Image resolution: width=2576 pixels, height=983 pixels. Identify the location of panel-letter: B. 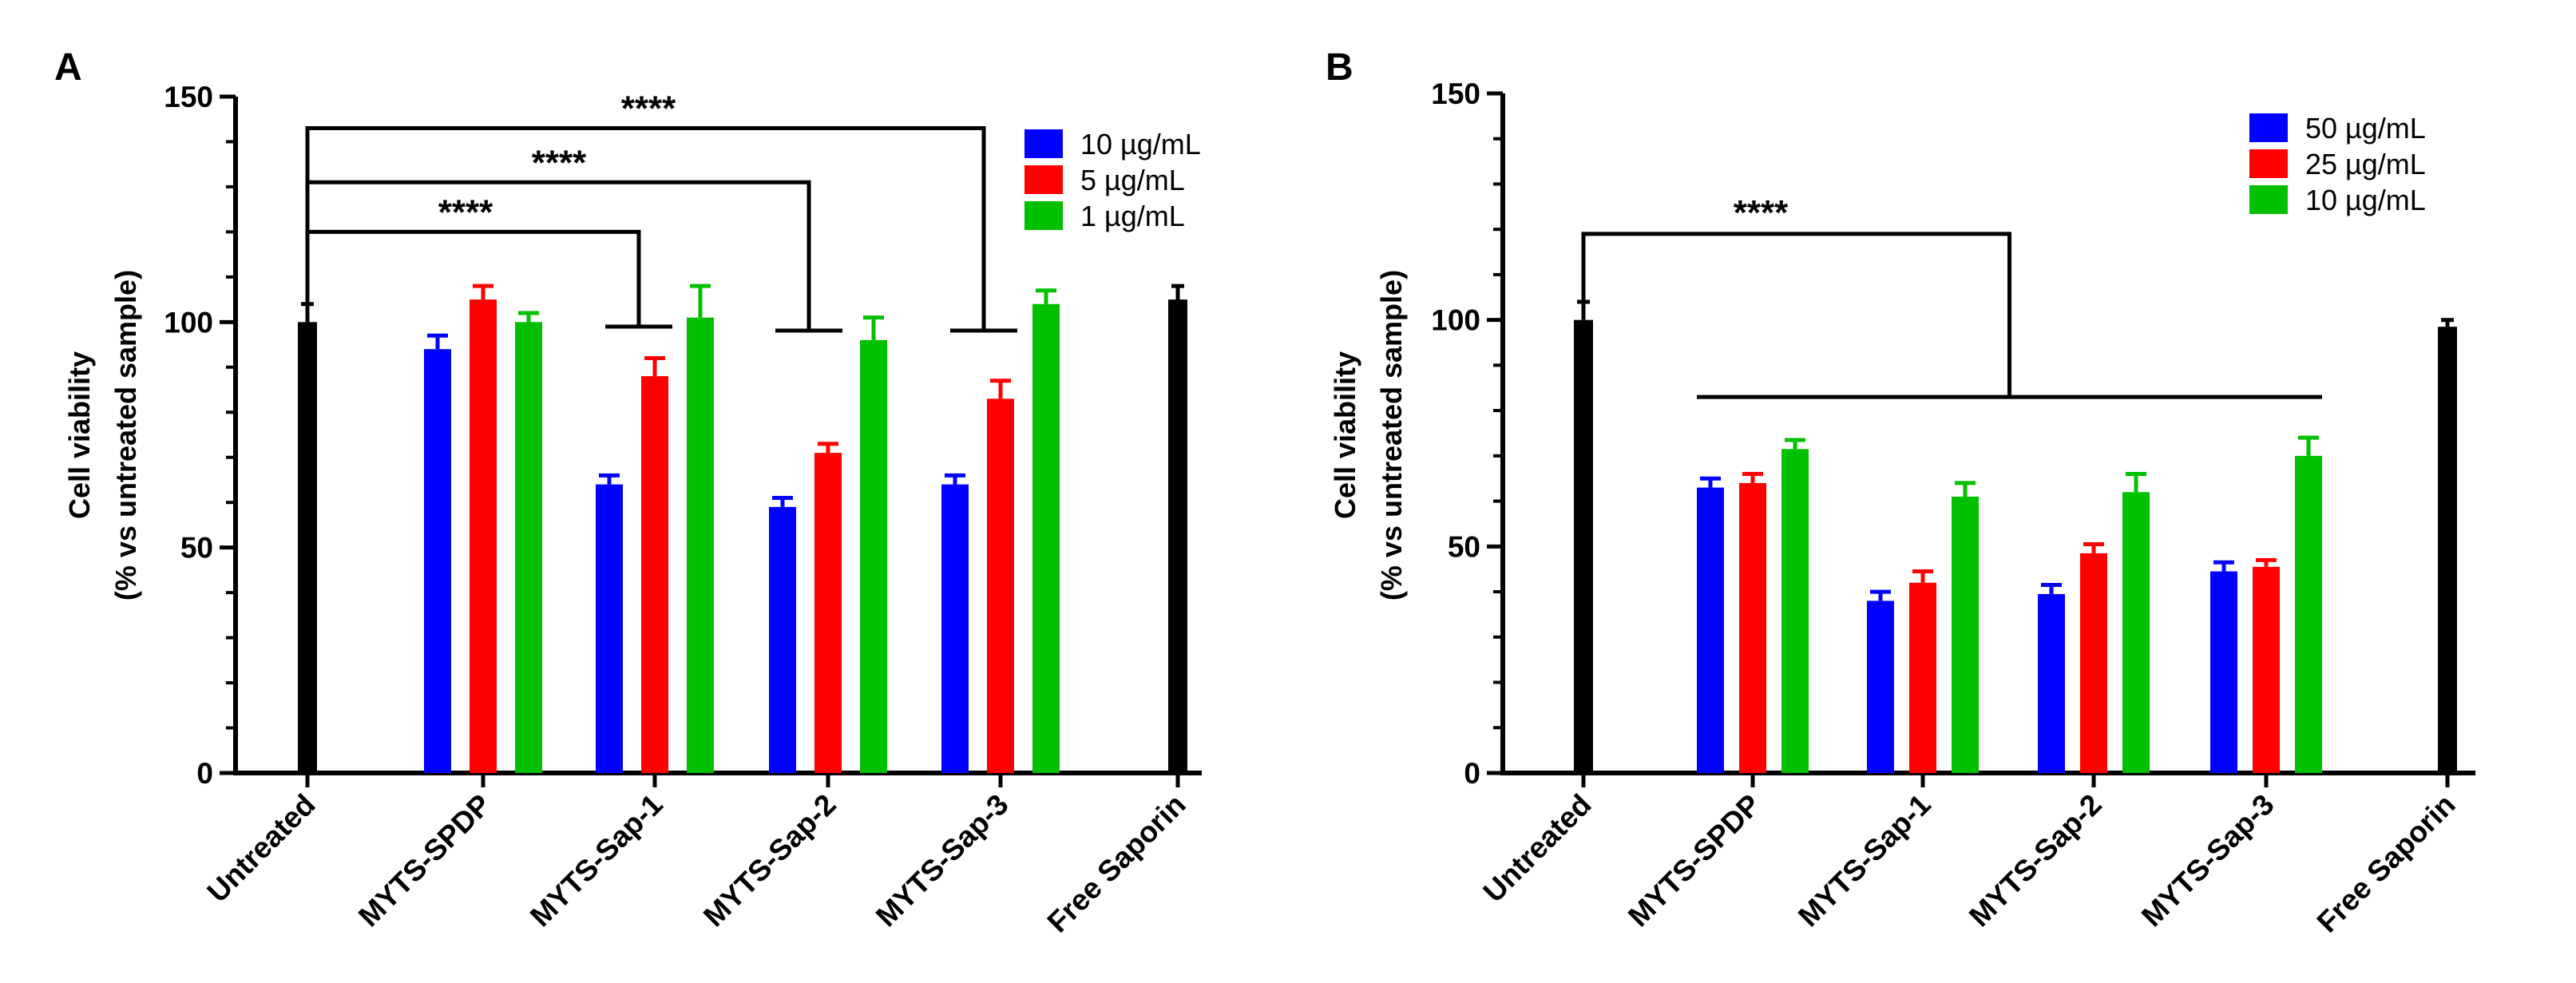
(1339, 67).